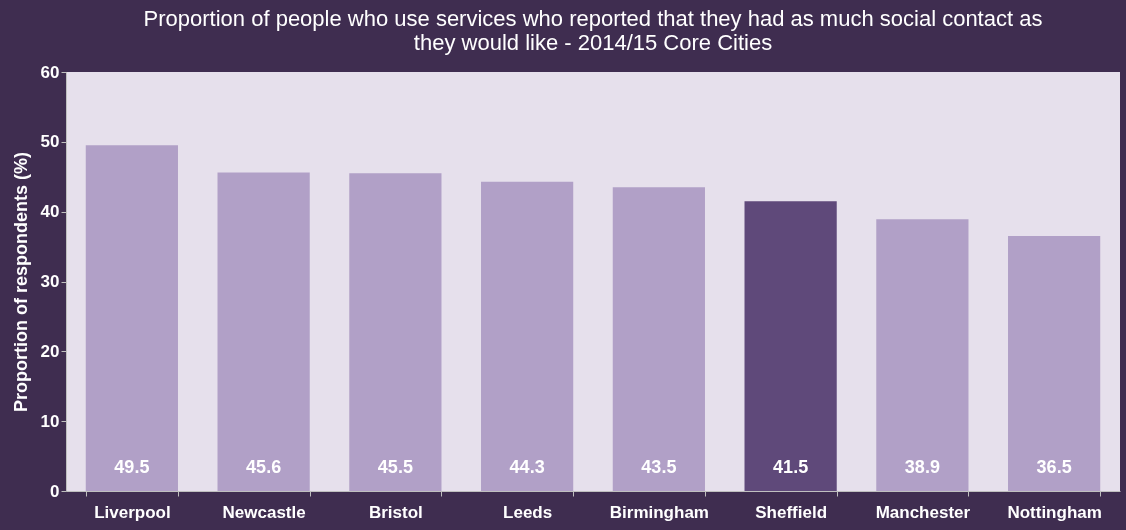  I want to click on y-tick-label: 50, so click(50, 142).